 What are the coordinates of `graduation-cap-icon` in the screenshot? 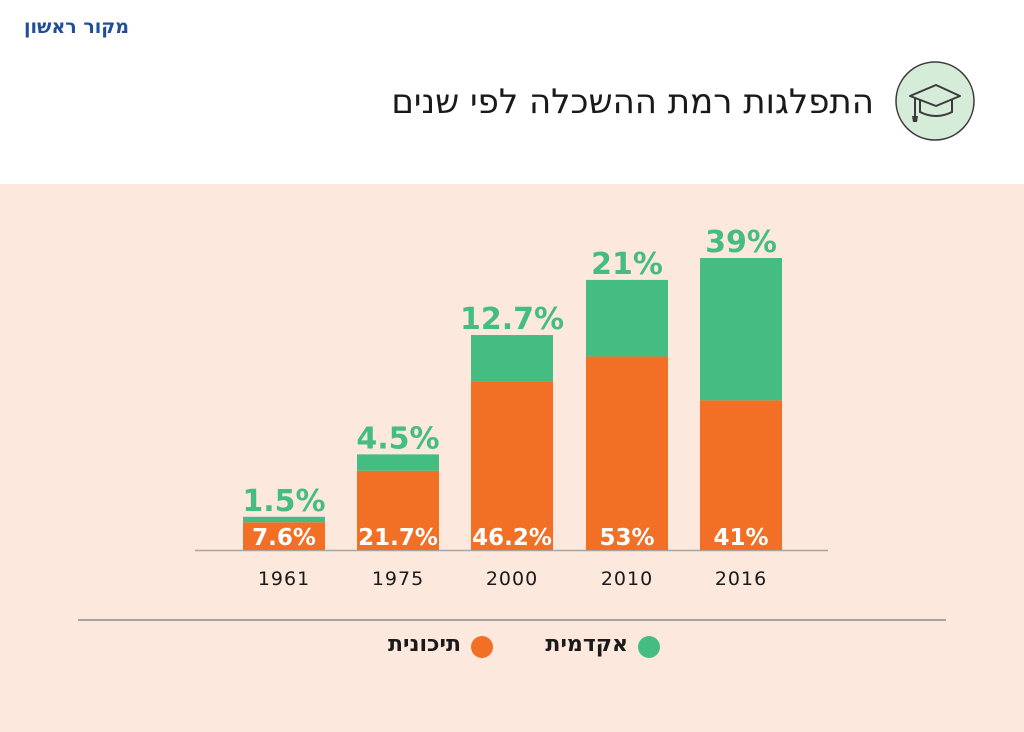 It's located at (935, 101).